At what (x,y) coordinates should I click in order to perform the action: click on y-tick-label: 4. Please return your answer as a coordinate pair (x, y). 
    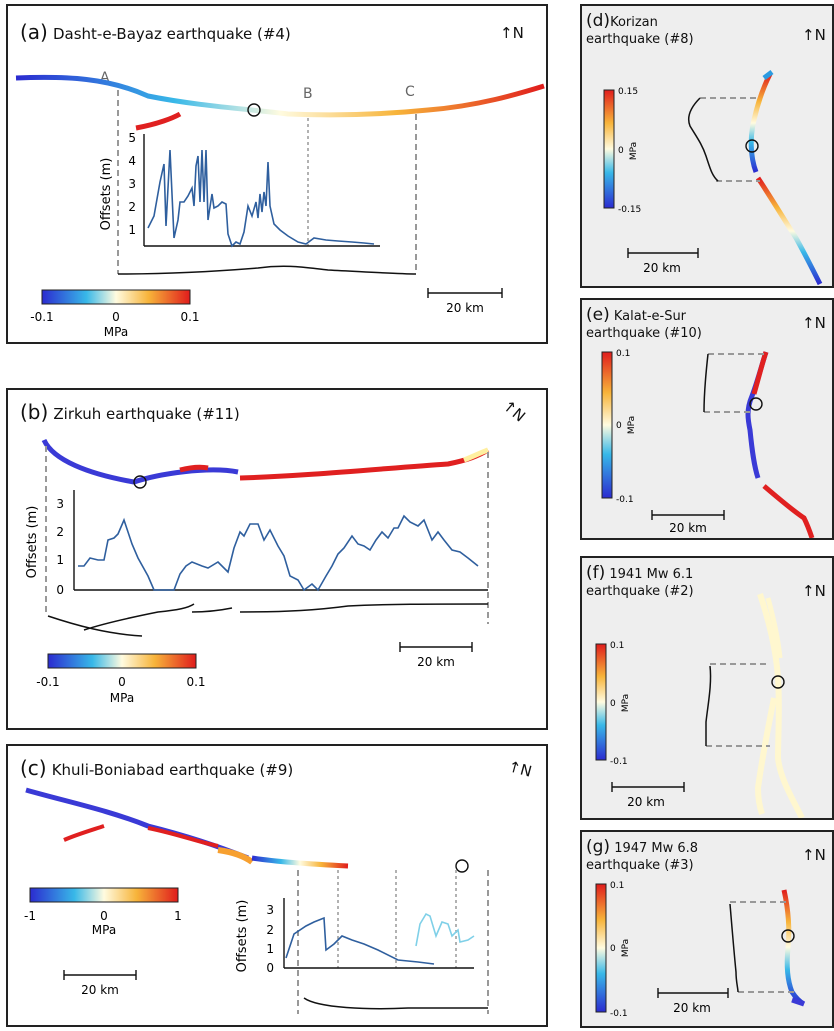
    Looking at the image, I should click on (132, 161).